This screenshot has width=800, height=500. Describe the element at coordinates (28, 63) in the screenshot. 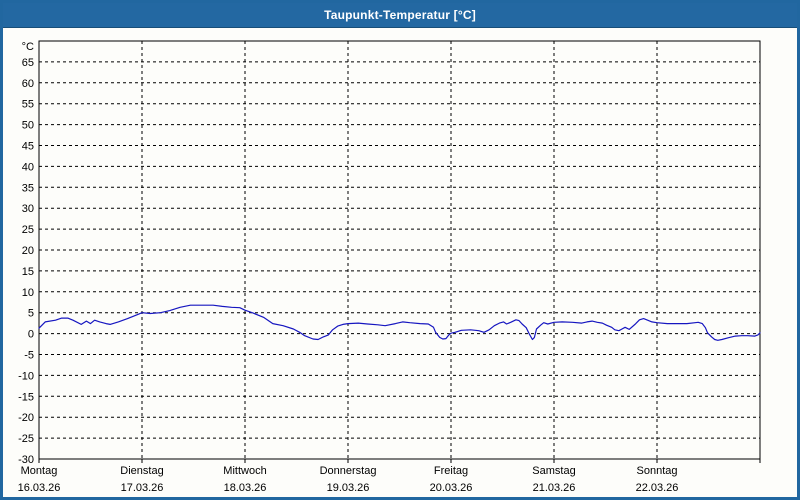

I see `y-axis-tick-label: 65` at that location.